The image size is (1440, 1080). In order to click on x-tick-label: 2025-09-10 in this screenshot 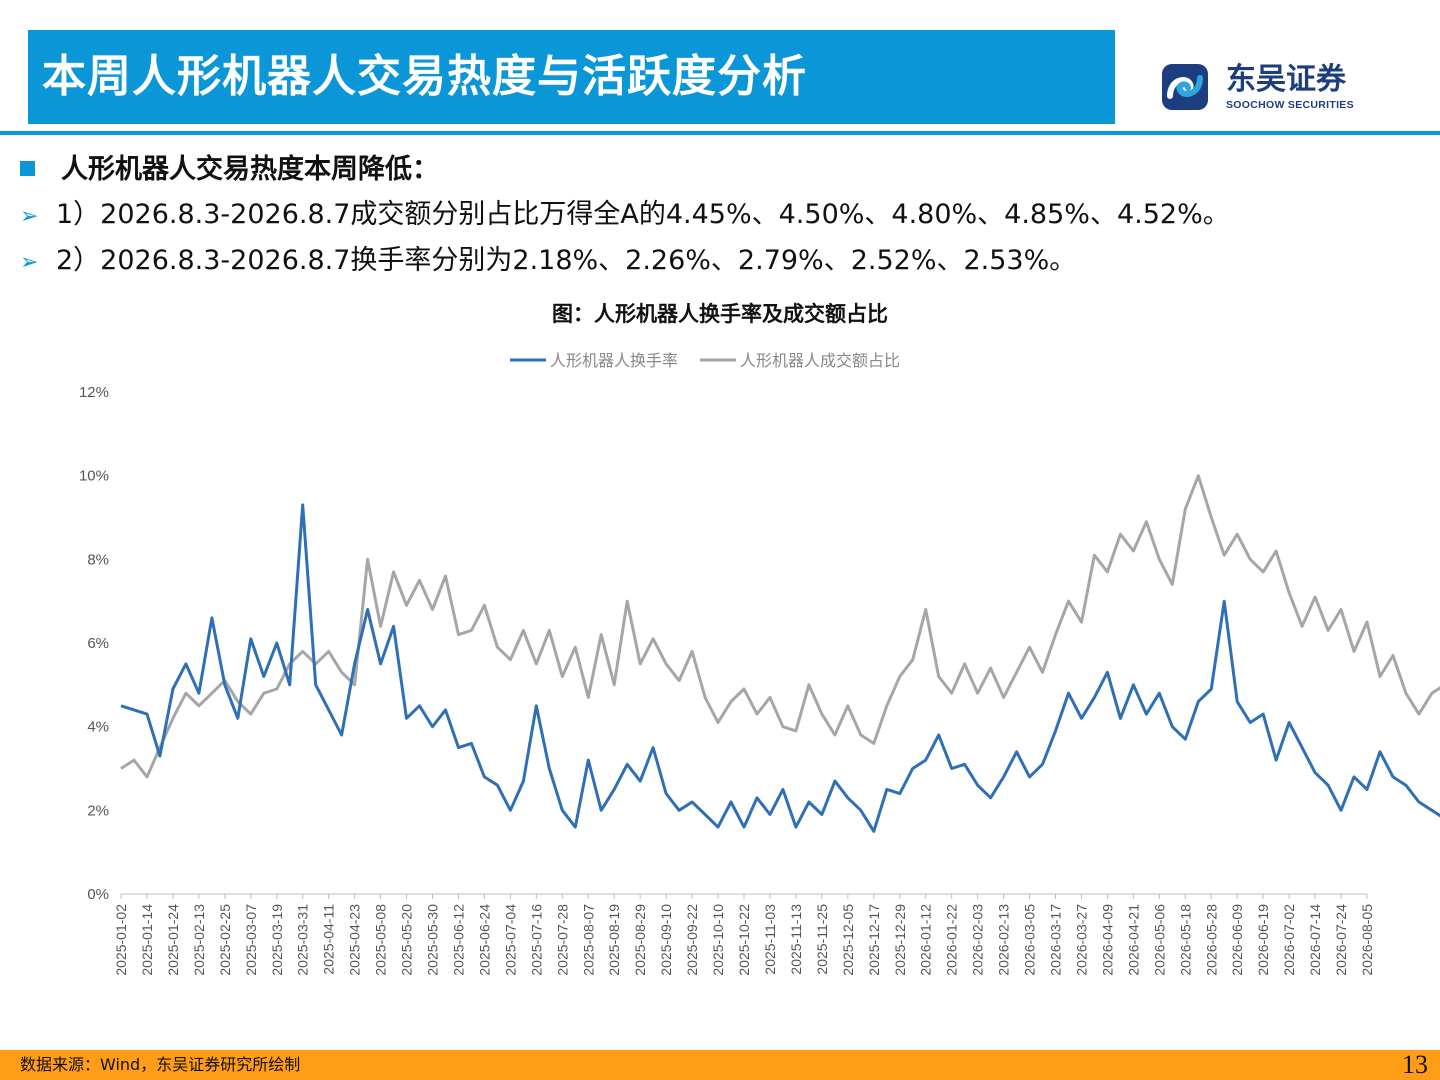, I will do `click(666, 940)`.